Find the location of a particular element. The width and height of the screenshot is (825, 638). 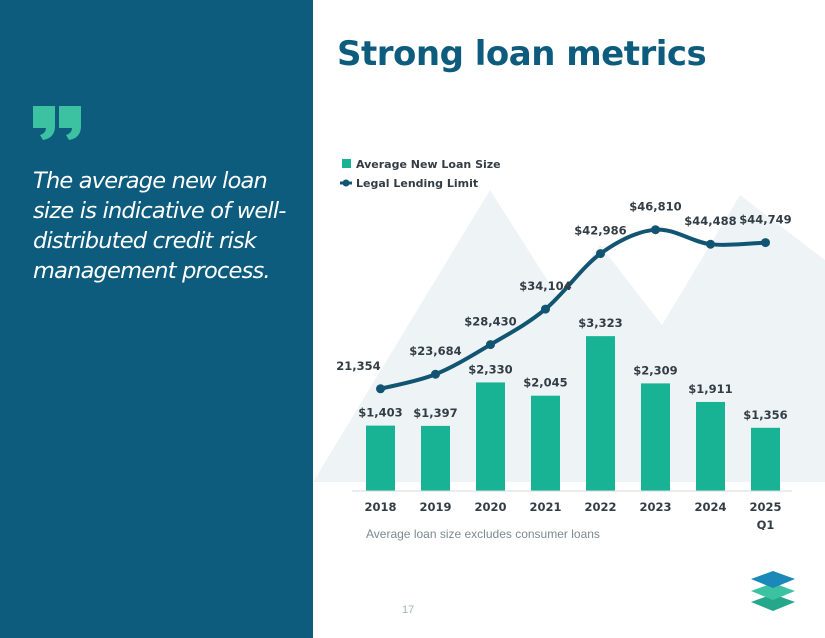

line-label-2022: $42,986 is located at coordinates (600, 231).